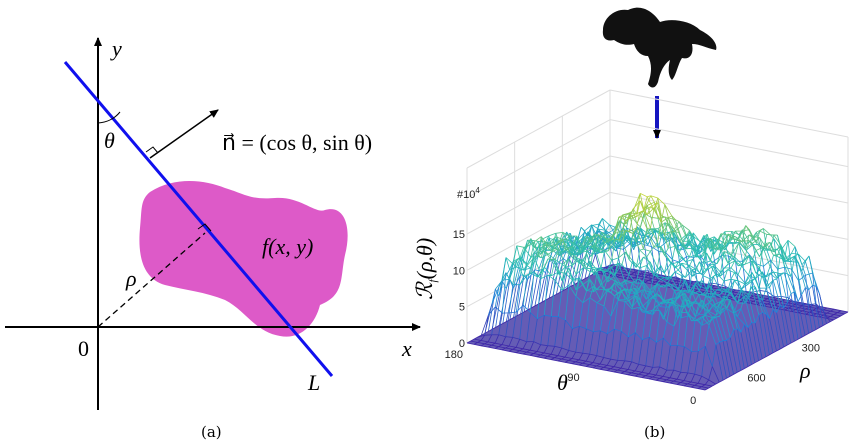 Image resolution: width=853 pixels, height=448 pixels. Describe the element at coordinates (562, 382) in the screenshot. I see `theta-label: θ` at that location.